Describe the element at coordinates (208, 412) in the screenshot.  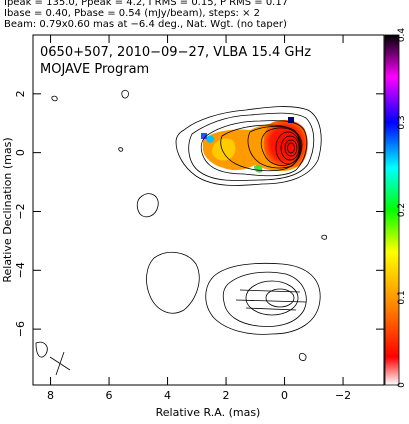
I see `x-axis-label: Relative R.A. (mas)` at that location.